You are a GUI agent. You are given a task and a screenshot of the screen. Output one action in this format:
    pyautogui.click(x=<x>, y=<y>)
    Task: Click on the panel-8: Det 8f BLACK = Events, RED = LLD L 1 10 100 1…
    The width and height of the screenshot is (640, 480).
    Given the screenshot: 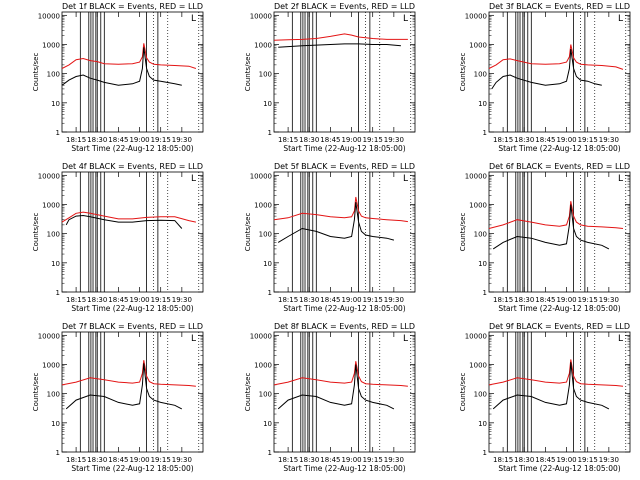 What is the action you would take?
    pyautogui.click(x=330, y=397)
    